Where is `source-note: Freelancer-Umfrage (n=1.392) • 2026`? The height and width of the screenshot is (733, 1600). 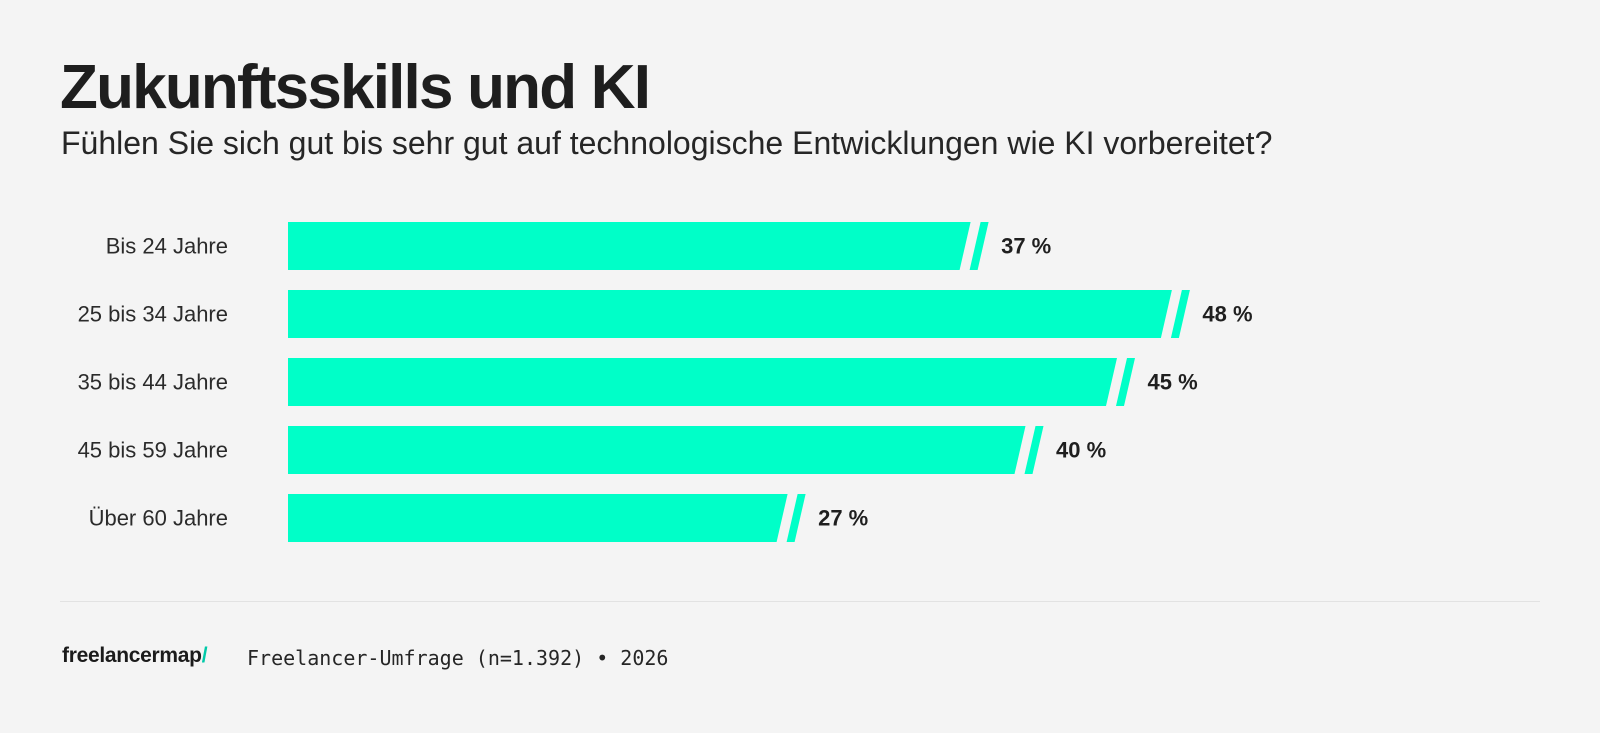
source-note: Freelancer-Umfrage (n=1.392) • 2026 is located at coordinates (458, 658).